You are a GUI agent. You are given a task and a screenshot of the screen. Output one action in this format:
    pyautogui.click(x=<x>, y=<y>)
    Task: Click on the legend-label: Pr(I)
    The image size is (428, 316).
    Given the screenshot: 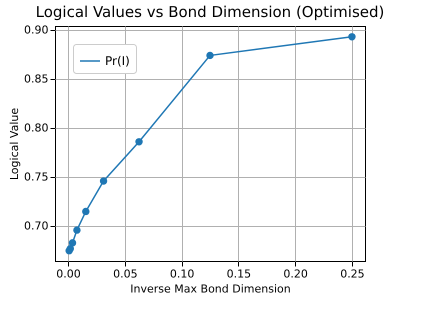 What is the action you would take?
    pyautogui.click(x=117, y=61)
    